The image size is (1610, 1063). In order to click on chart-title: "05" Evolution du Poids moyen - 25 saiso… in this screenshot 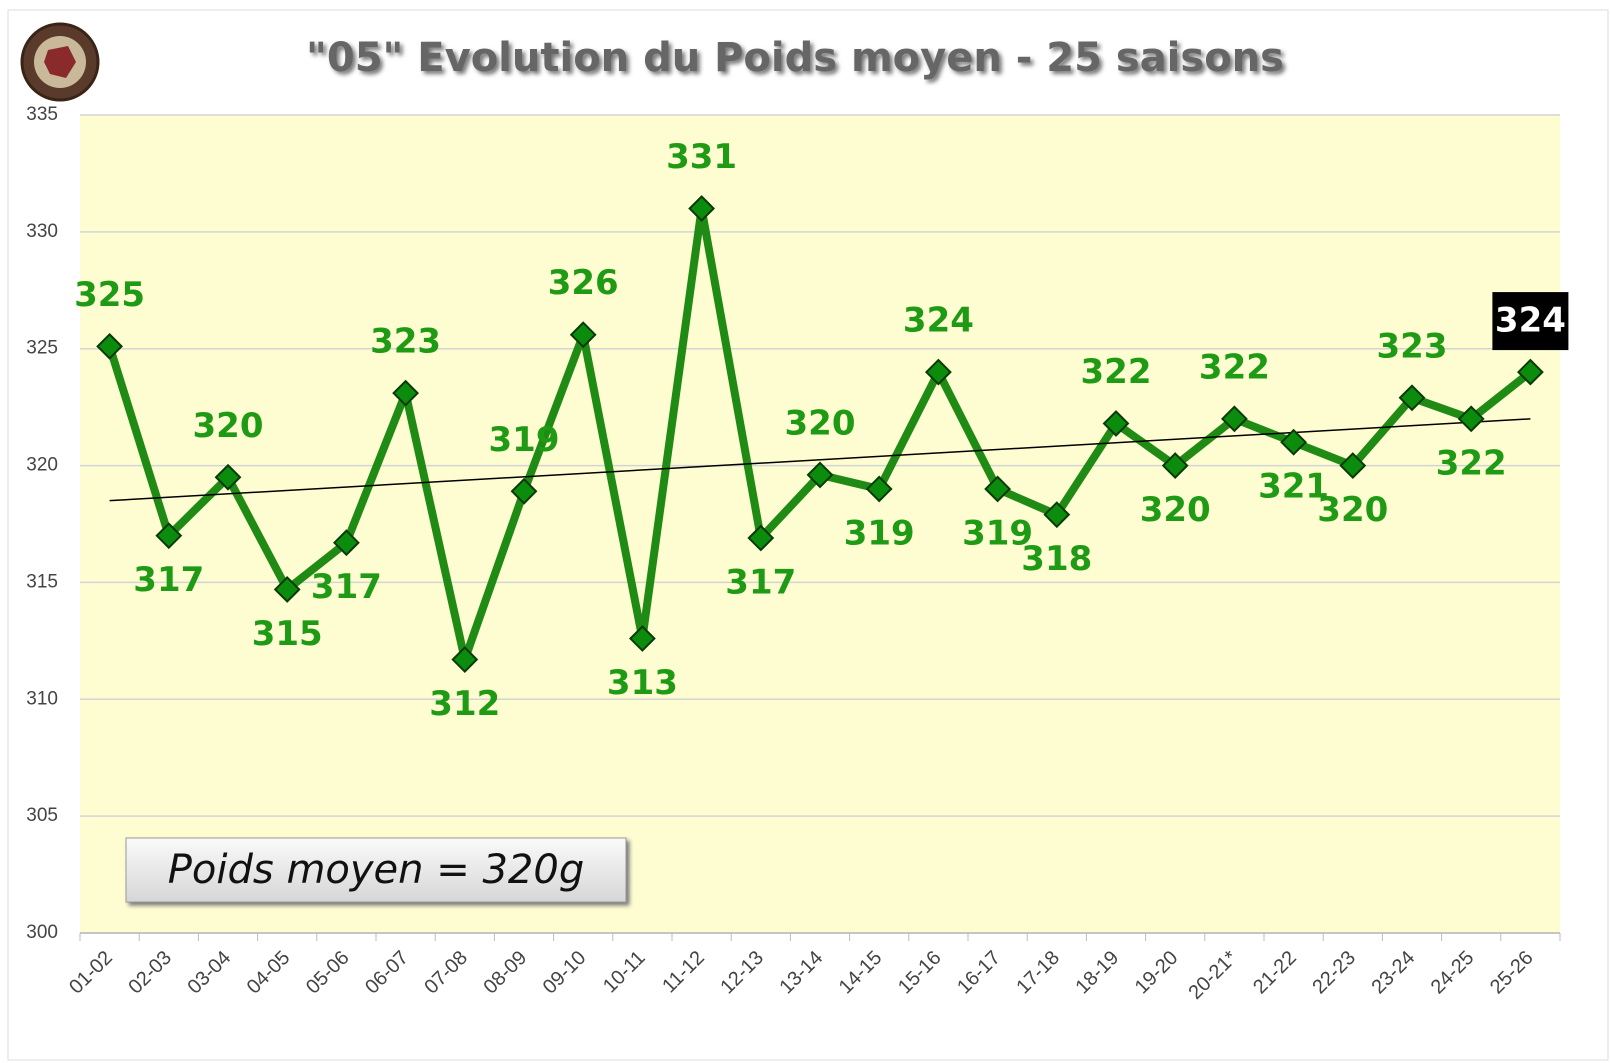, I will do `click(795, 58)`.